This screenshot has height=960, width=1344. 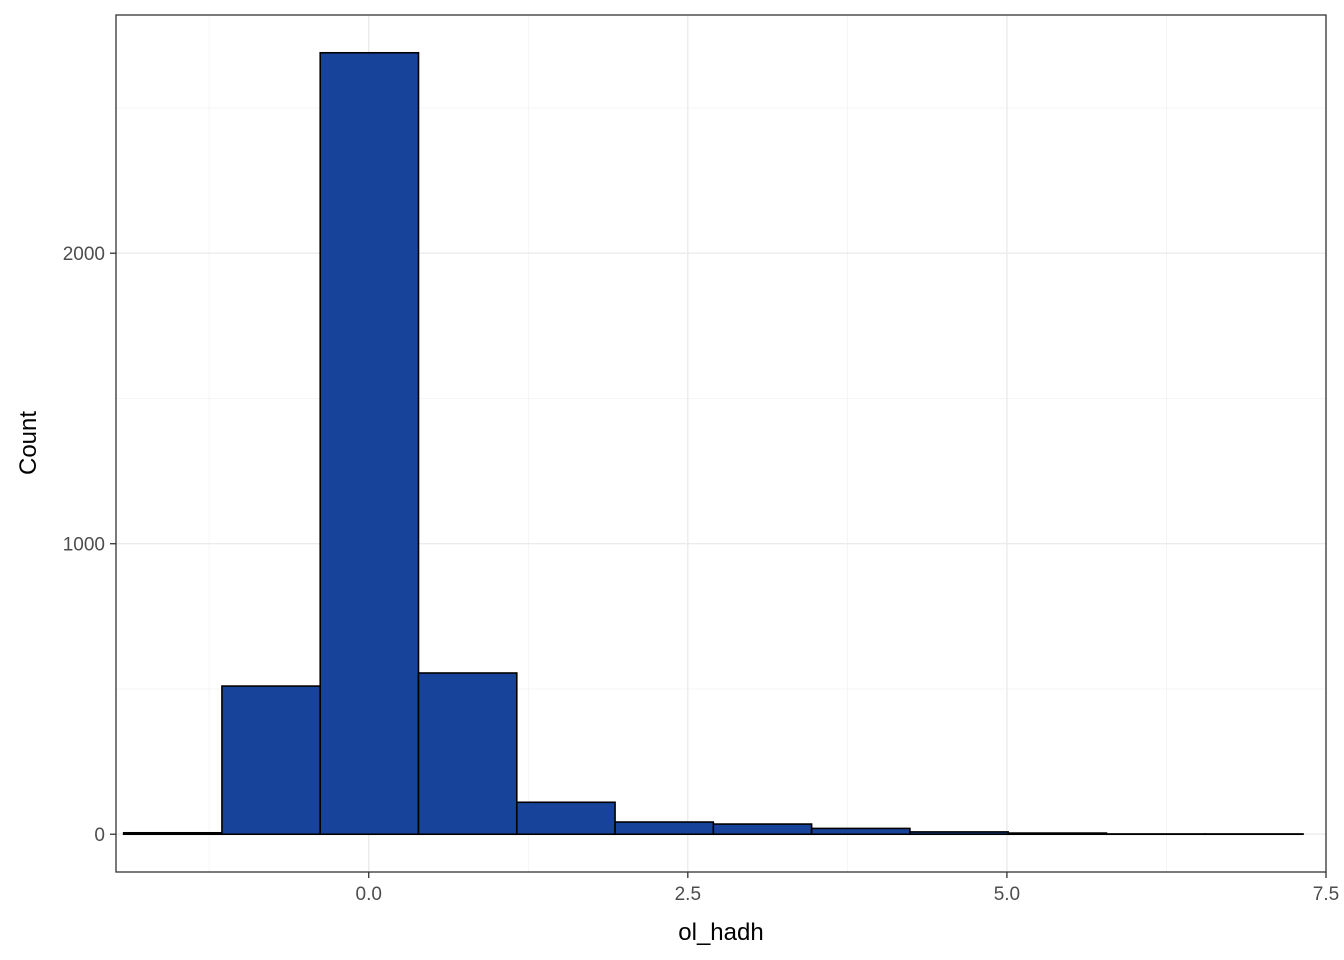 I want to click on y-axis-title: Count, so click(x=28, y=443).